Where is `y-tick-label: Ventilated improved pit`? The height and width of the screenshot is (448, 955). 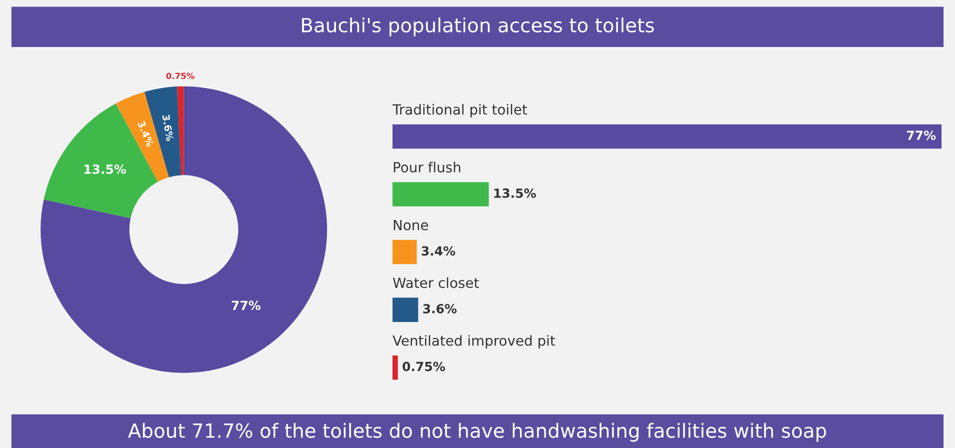
y-tick-label: Ventilated improved pit is located at coordinates (474, 342).